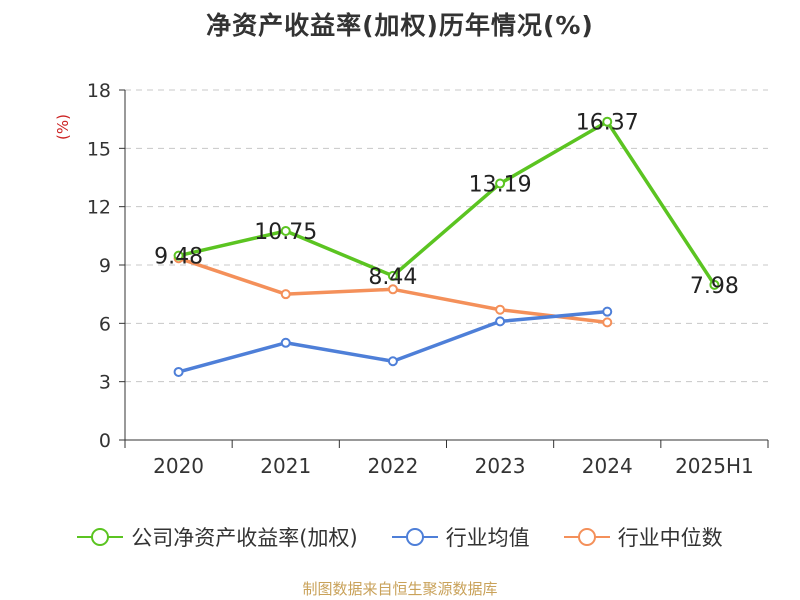  I want to click on y-axis-label: (%), so click(63, 127).